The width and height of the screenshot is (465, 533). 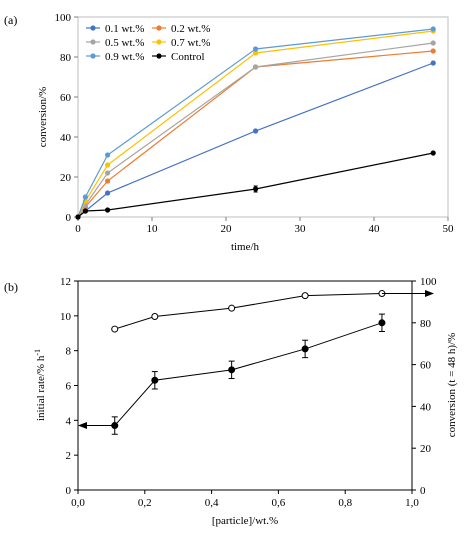 What do you see at coordinates (11, 287) in the screenshot?
I see `panel-b-label: (b)` at bounding box center [11, 287].